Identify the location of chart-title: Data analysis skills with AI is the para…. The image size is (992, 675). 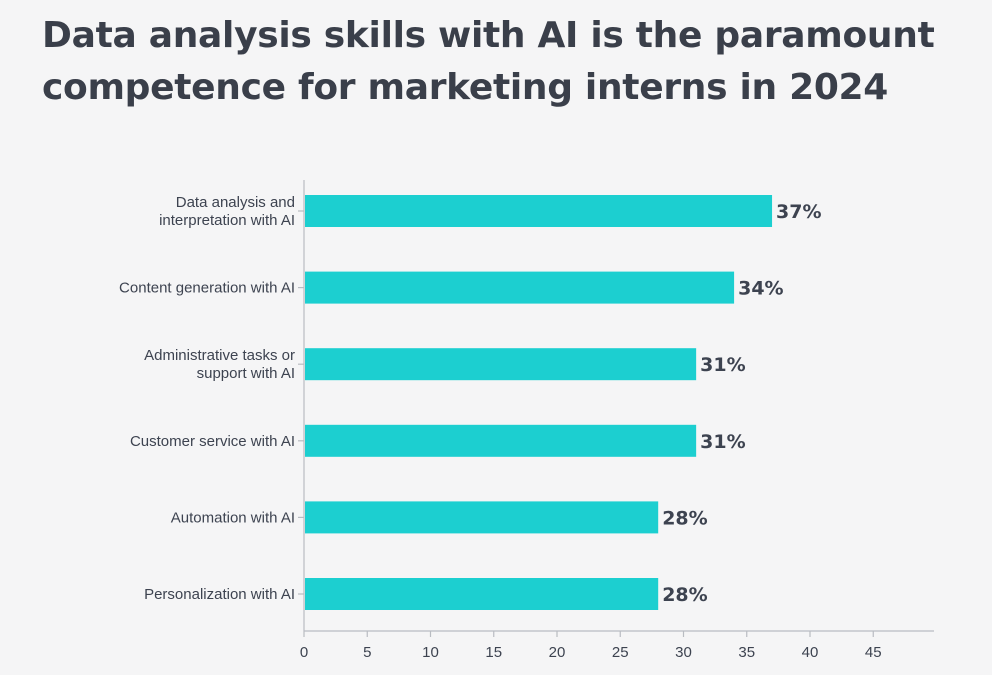
(502, 62).